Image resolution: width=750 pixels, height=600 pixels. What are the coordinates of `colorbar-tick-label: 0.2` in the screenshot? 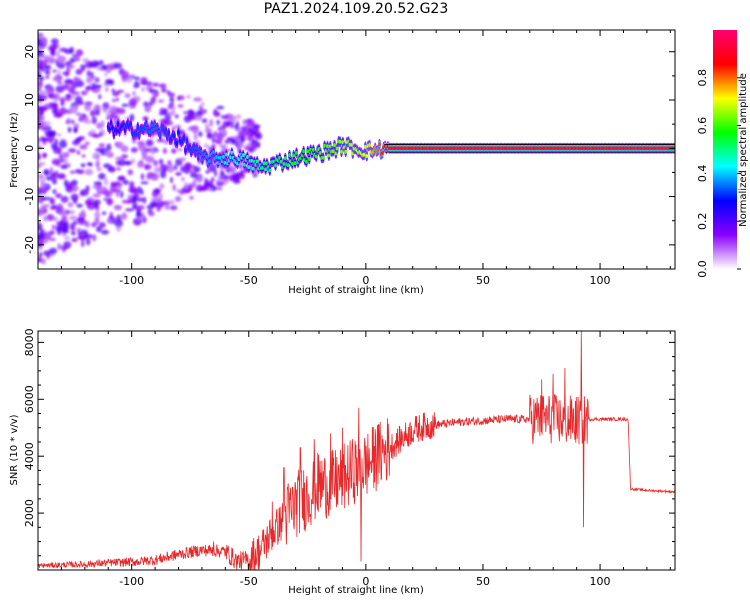 It's located at (702, 221).